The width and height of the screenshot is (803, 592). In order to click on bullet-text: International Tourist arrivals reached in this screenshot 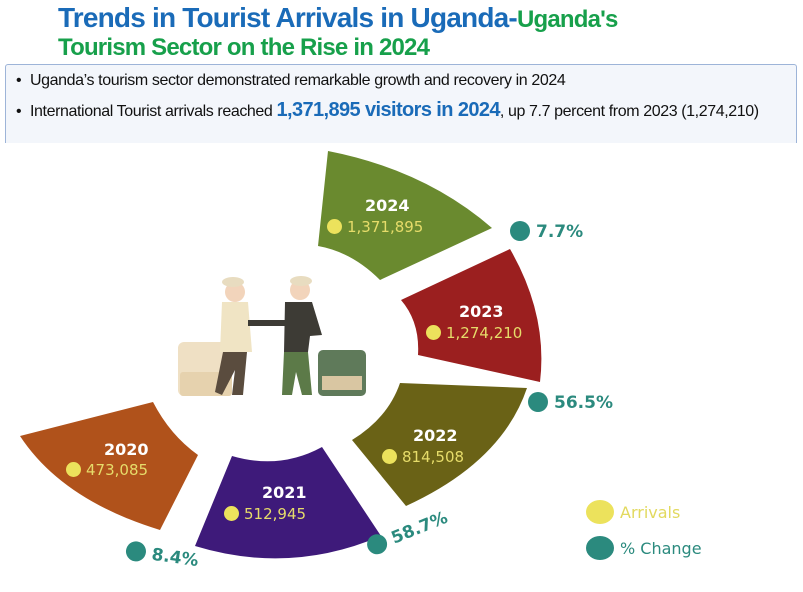, I will do `click(153, 111)`.